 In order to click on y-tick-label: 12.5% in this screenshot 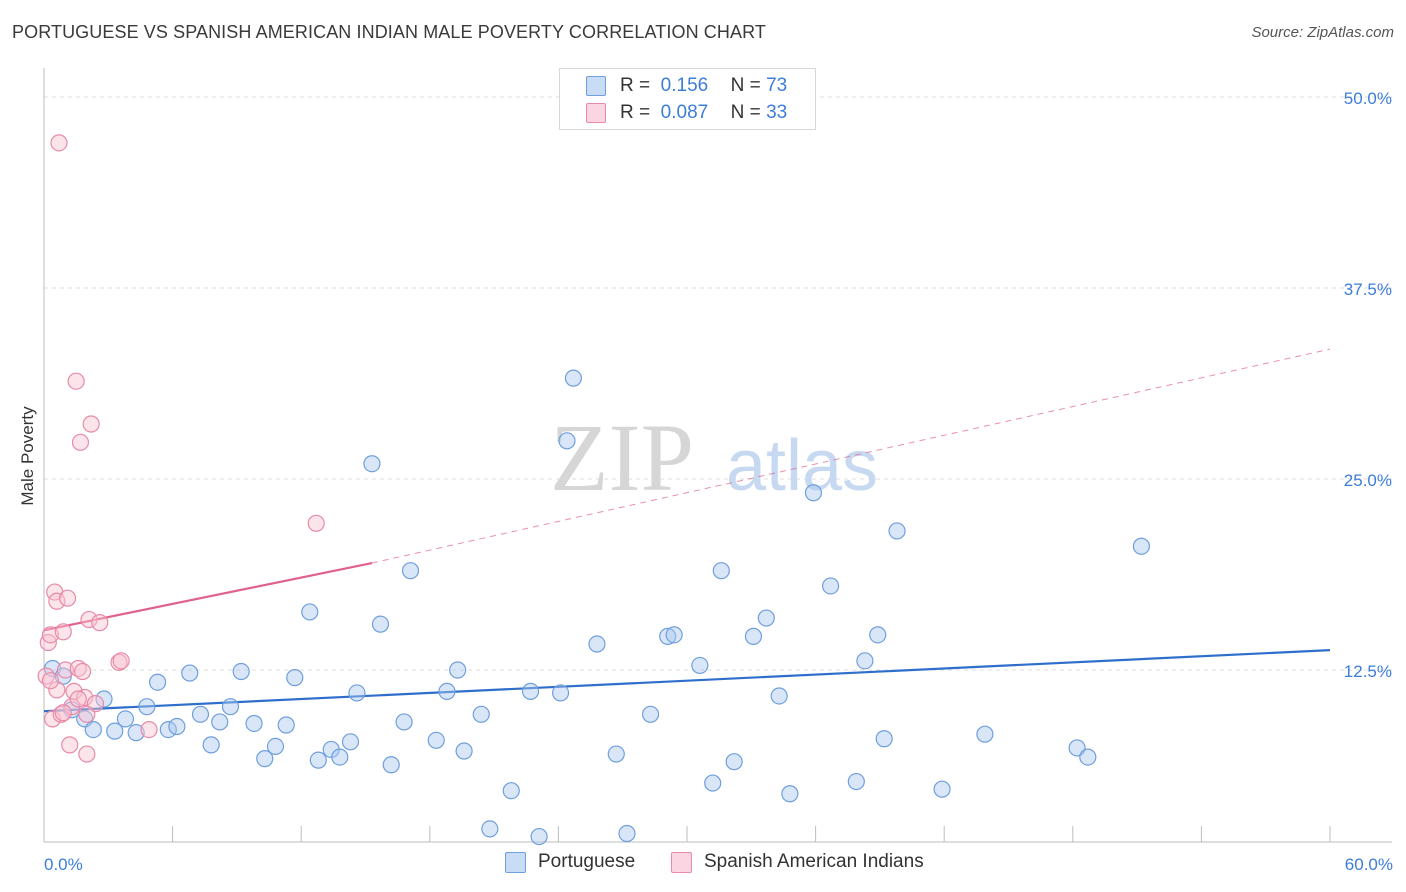, I will do `click(1368, 671)`.